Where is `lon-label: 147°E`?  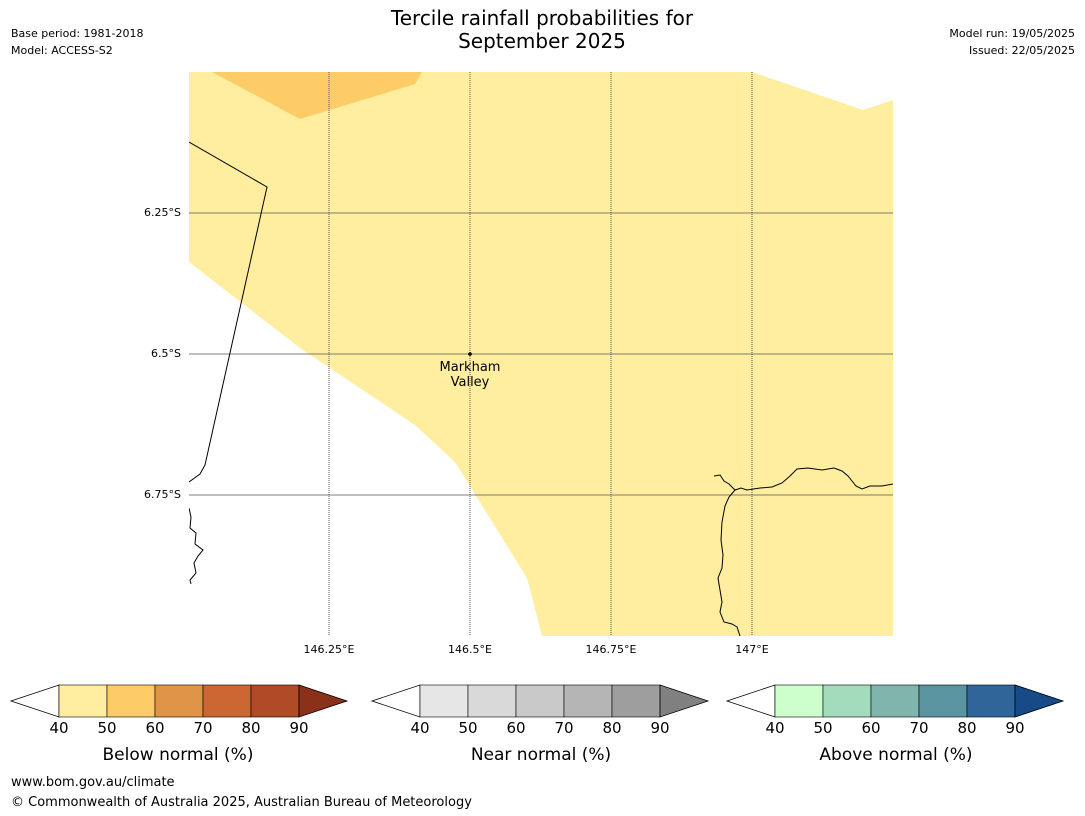
lon-label: 147°E is located at coordinates (752, 649).